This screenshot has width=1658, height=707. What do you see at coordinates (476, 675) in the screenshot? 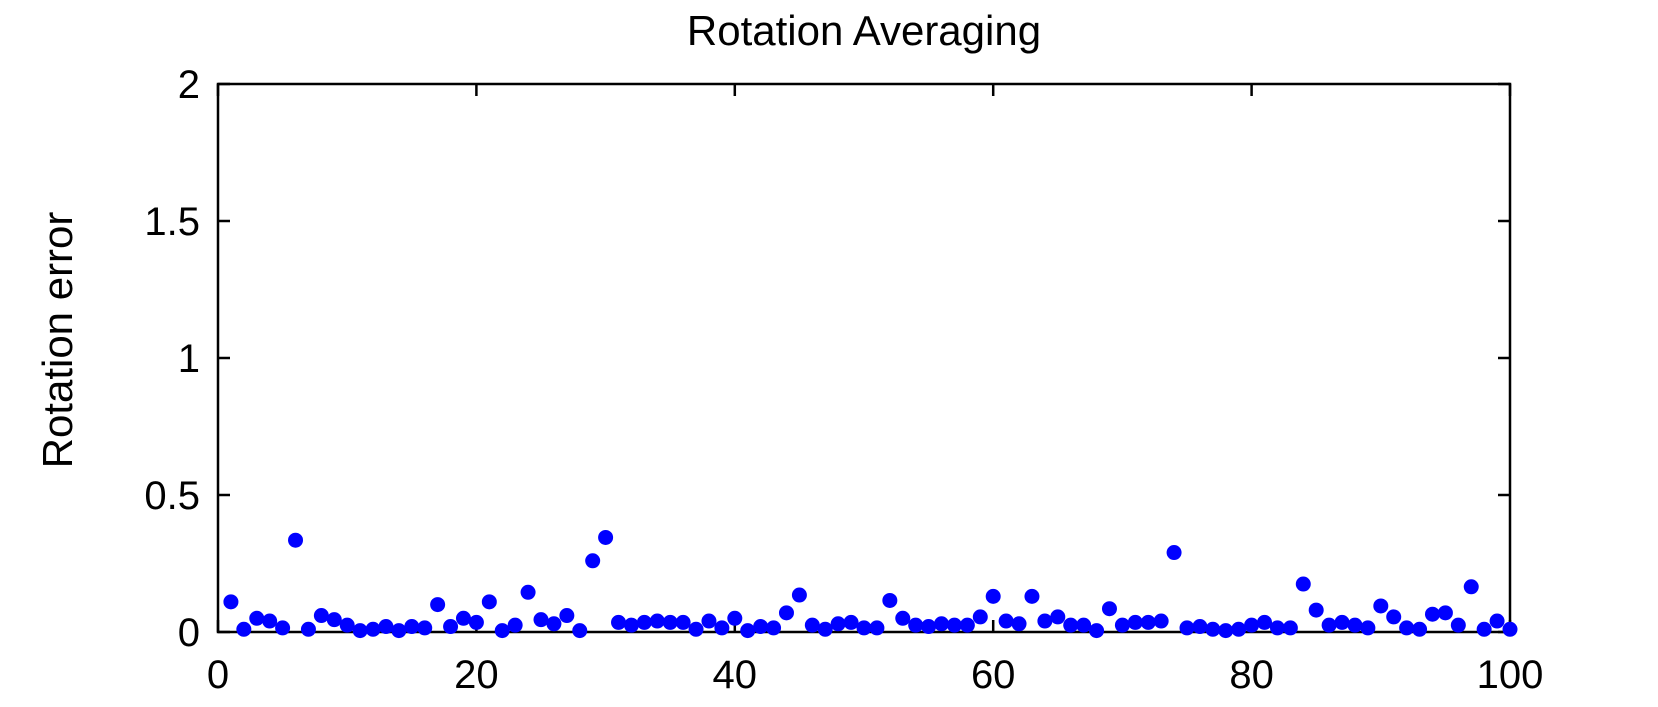
I see `x-tick-label: 20` at bounding box center [476, 675].